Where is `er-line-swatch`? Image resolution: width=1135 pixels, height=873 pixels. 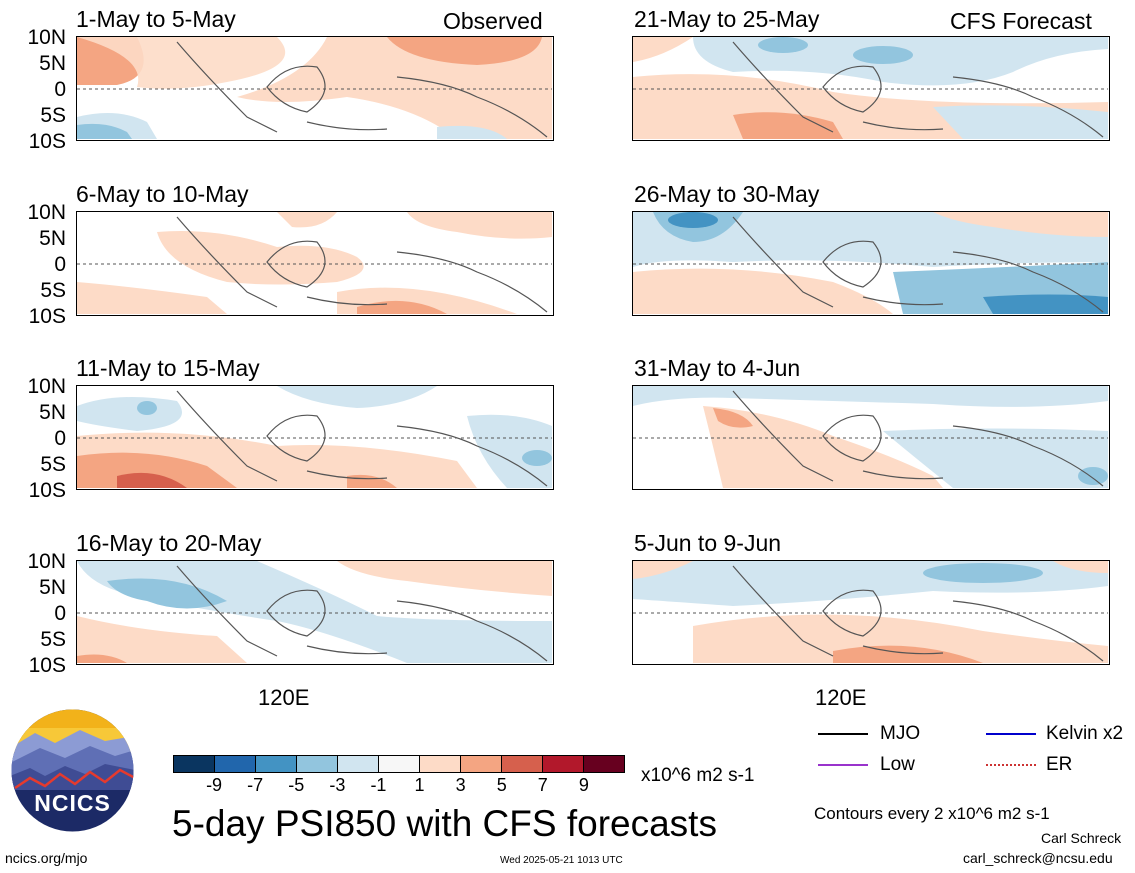
er-line-swatch is located at coordinates (1011, 765).